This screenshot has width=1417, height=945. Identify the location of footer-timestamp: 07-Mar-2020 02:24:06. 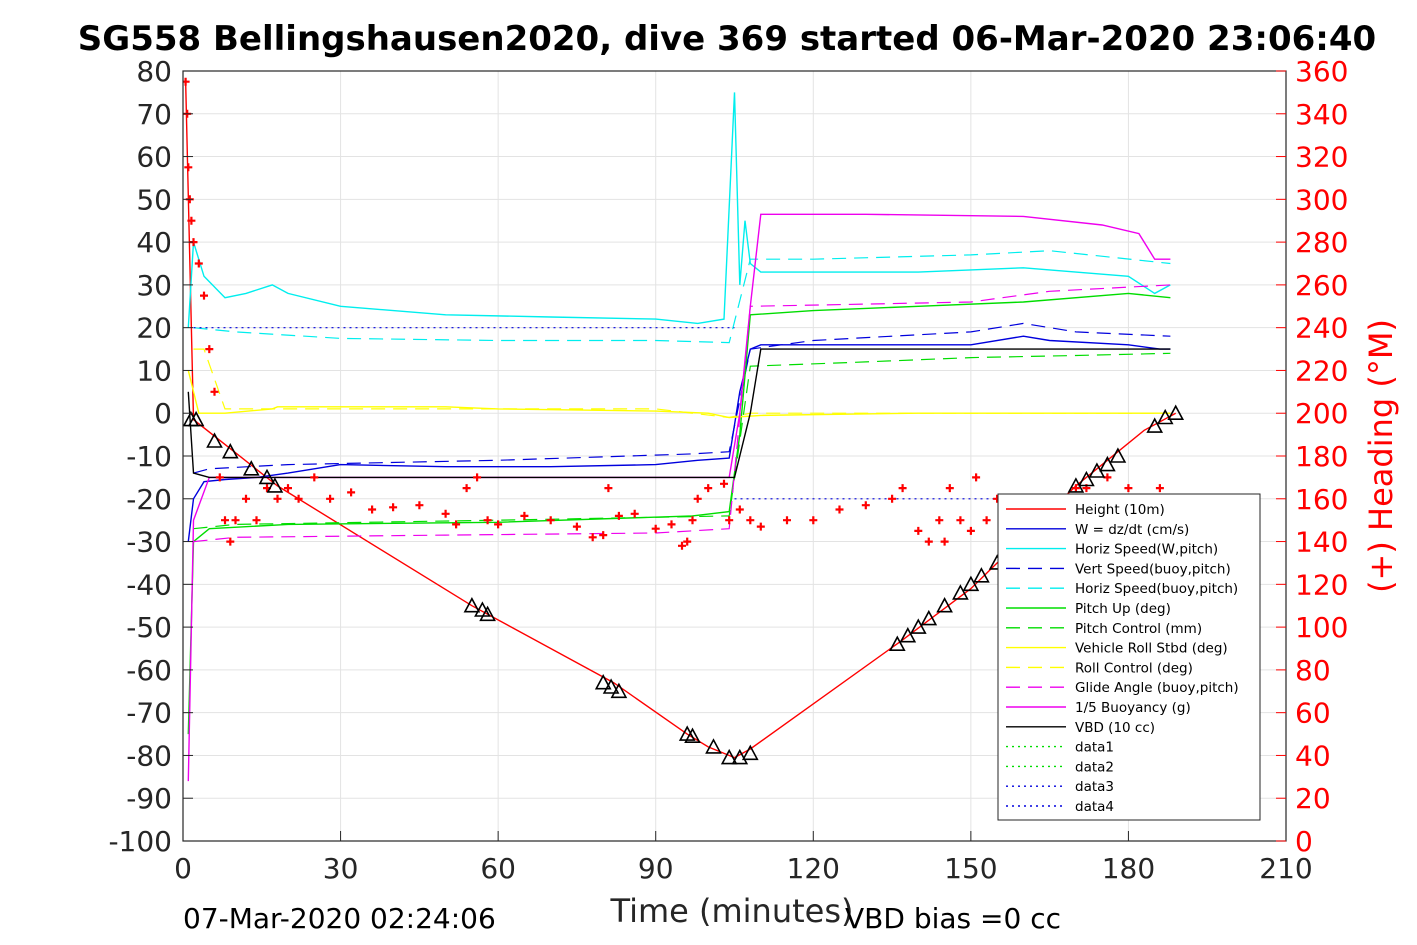
(339, 918).